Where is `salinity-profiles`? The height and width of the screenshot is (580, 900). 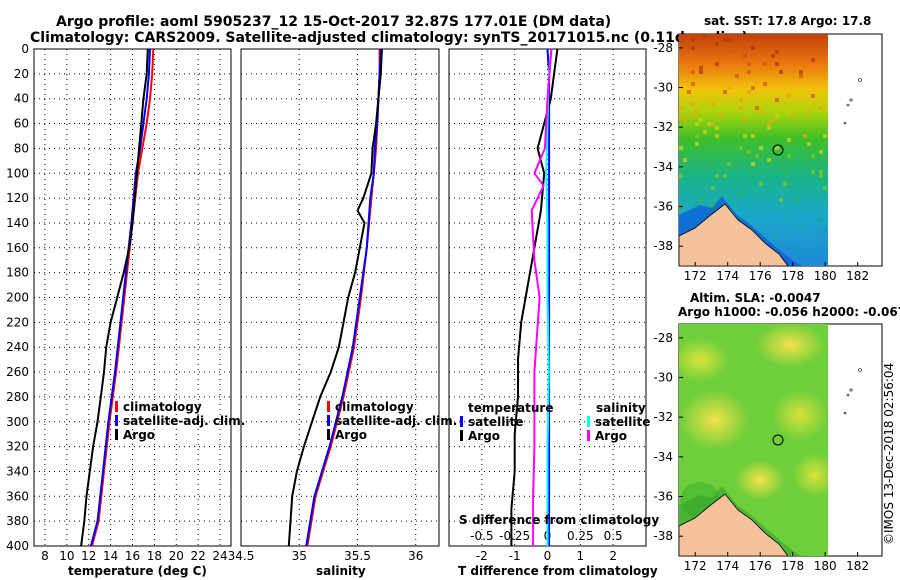 salinity-profiles is located at coordinates (335, 297).